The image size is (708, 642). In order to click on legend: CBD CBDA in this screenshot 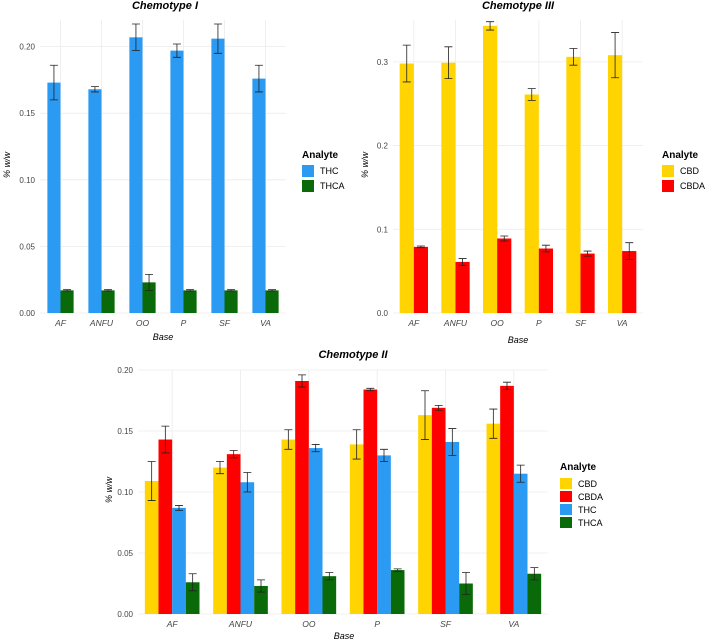, I will do `click(683, 178)`.